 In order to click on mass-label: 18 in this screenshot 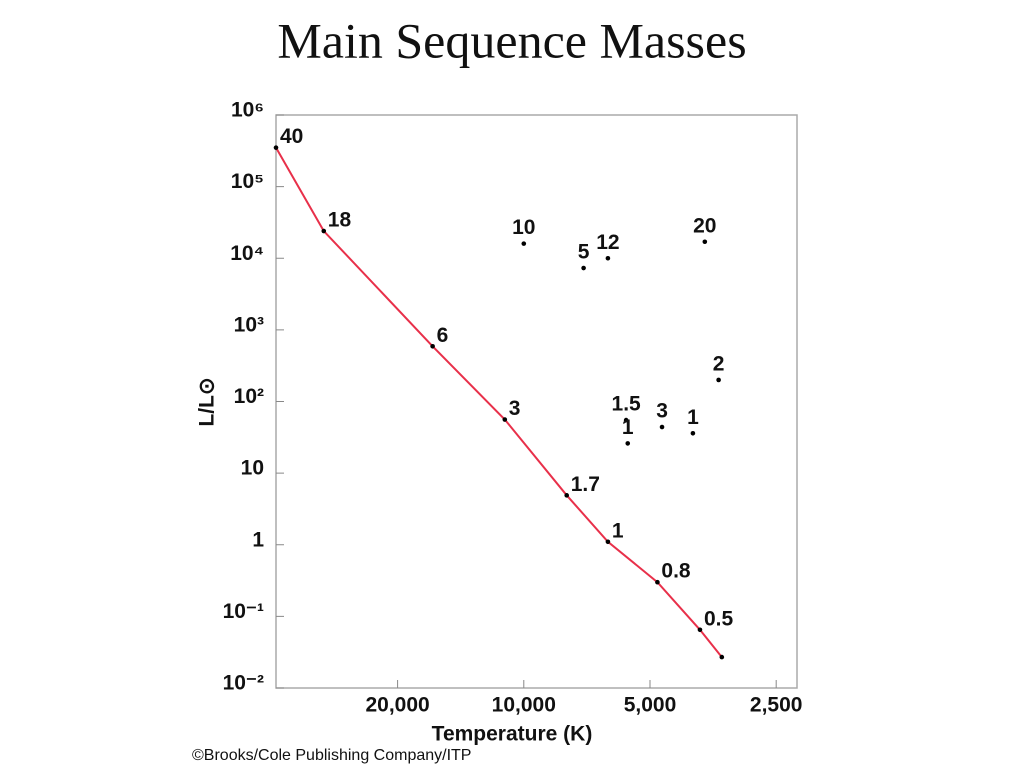, I will do `click(340, 220)`.